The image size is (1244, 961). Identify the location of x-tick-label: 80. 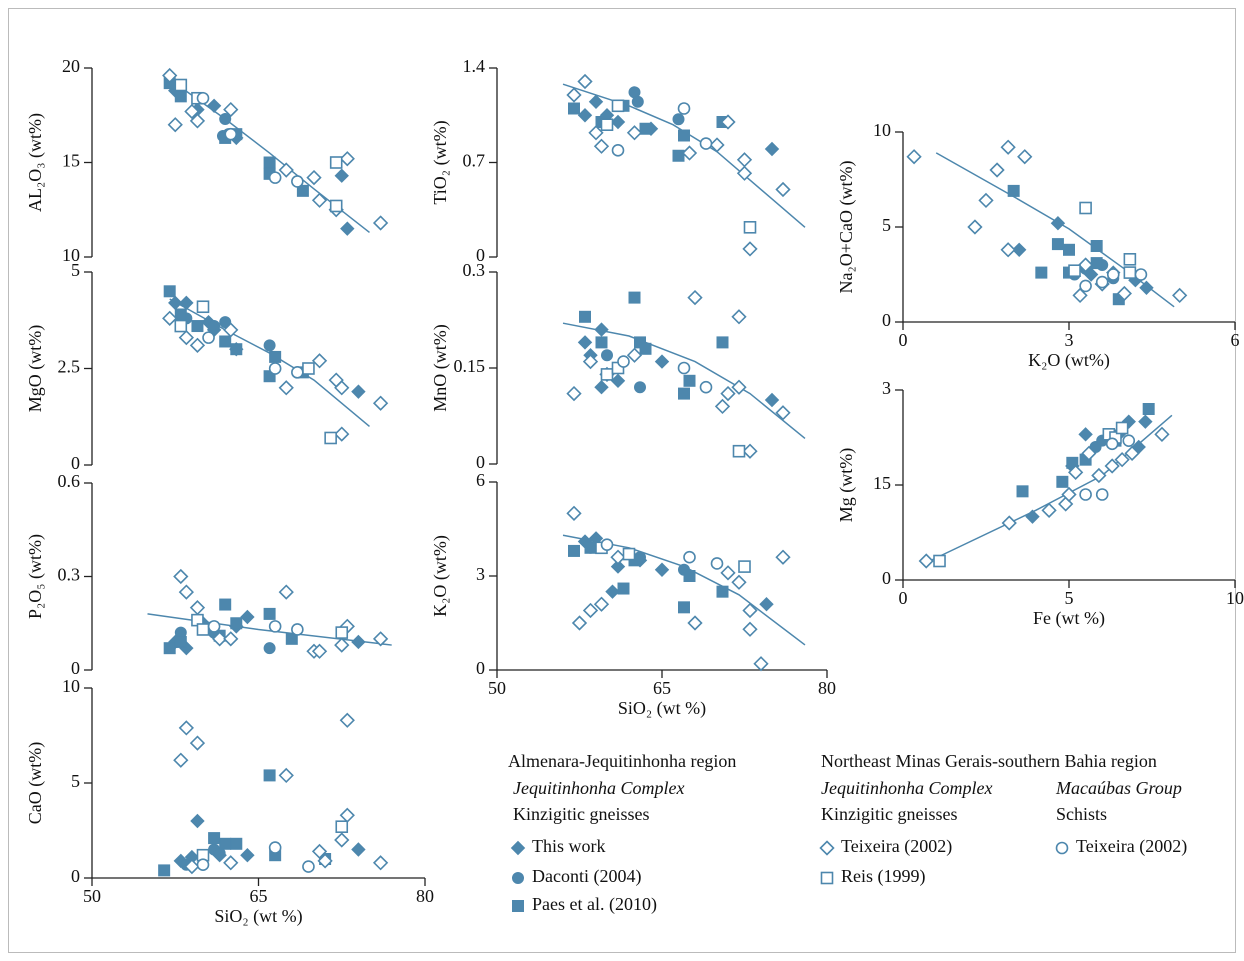
(827, 688).